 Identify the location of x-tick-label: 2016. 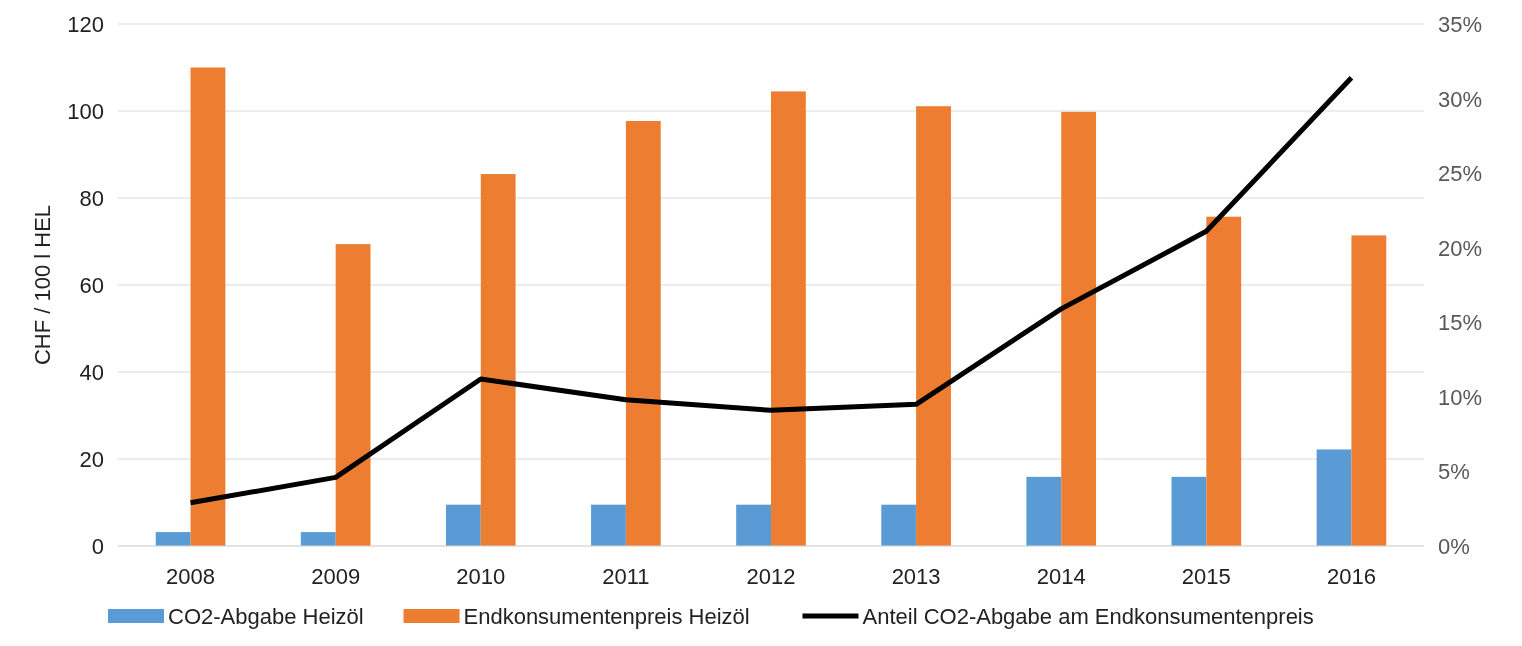
(1351, 576).